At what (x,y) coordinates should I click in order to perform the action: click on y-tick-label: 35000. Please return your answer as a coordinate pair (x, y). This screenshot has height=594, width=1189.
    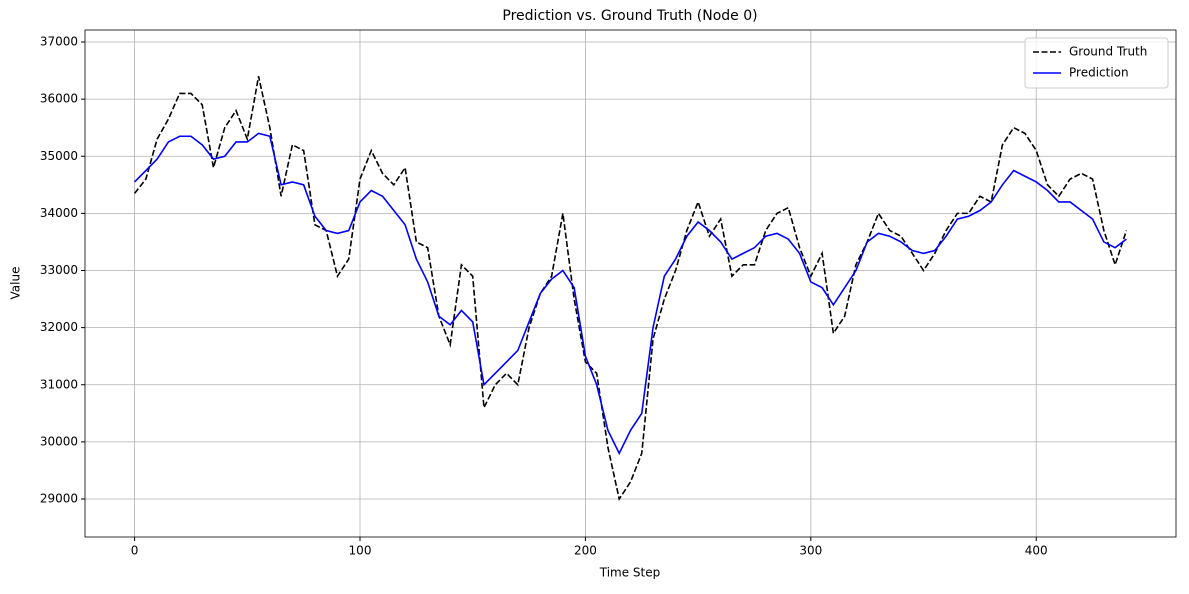
    Looking at the image, I should click on (59, 156).